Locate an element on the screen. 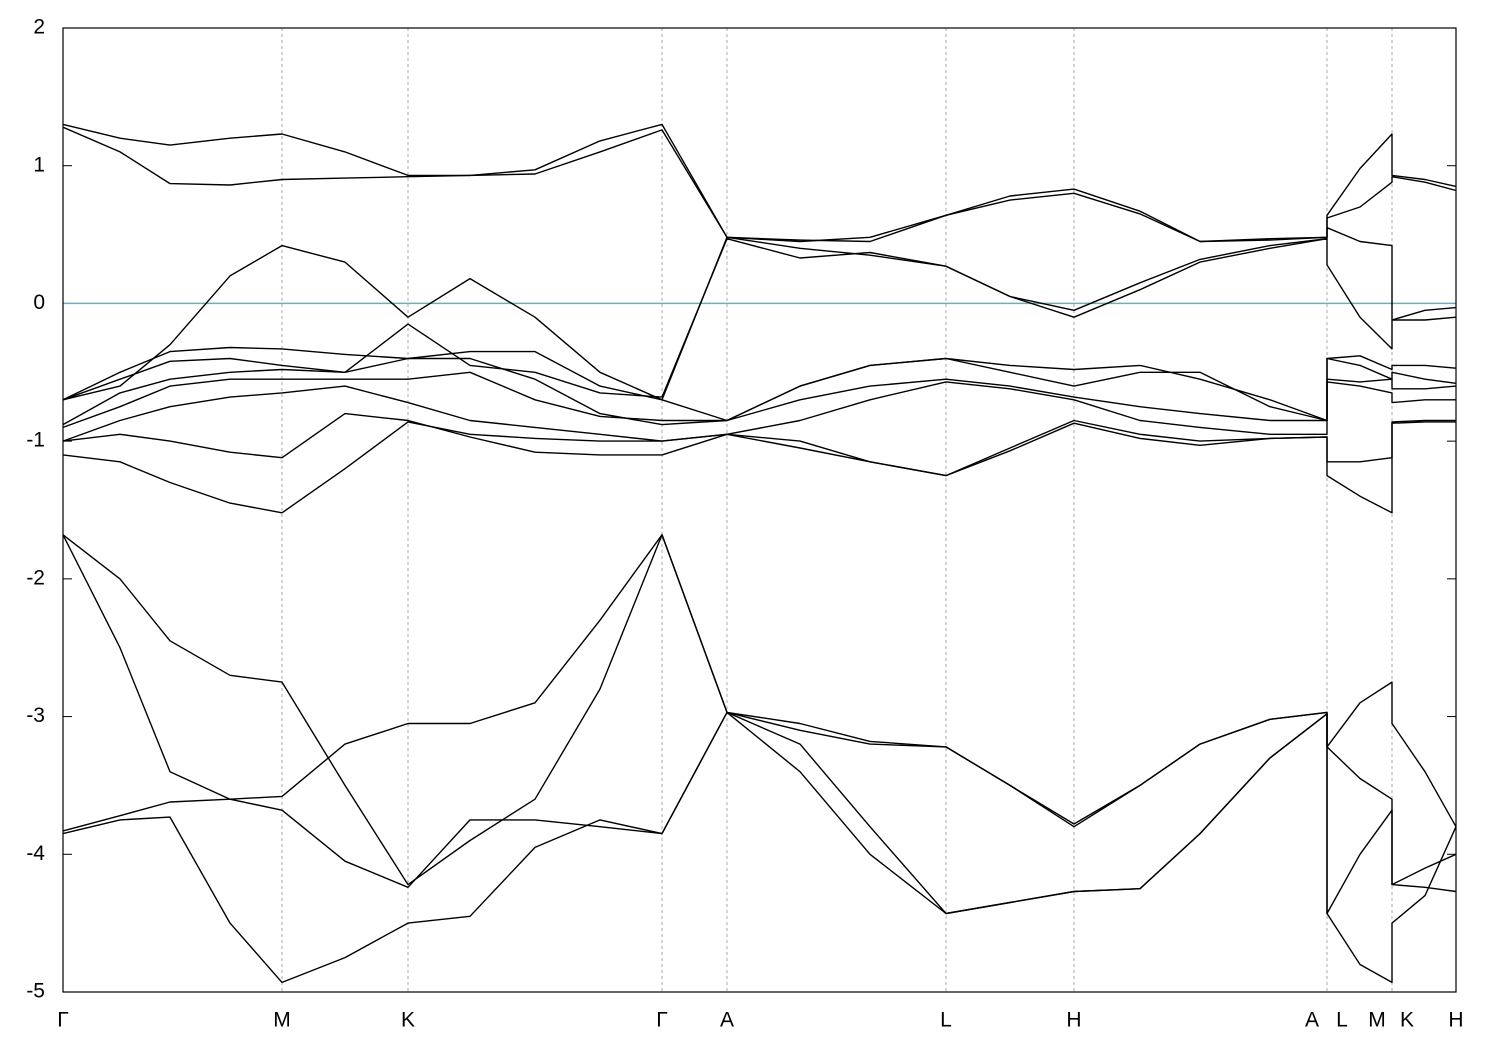 The height and width of the screenshot is (1050, 1500). y-tick-label: -1 is located at coordinates (35, 440).